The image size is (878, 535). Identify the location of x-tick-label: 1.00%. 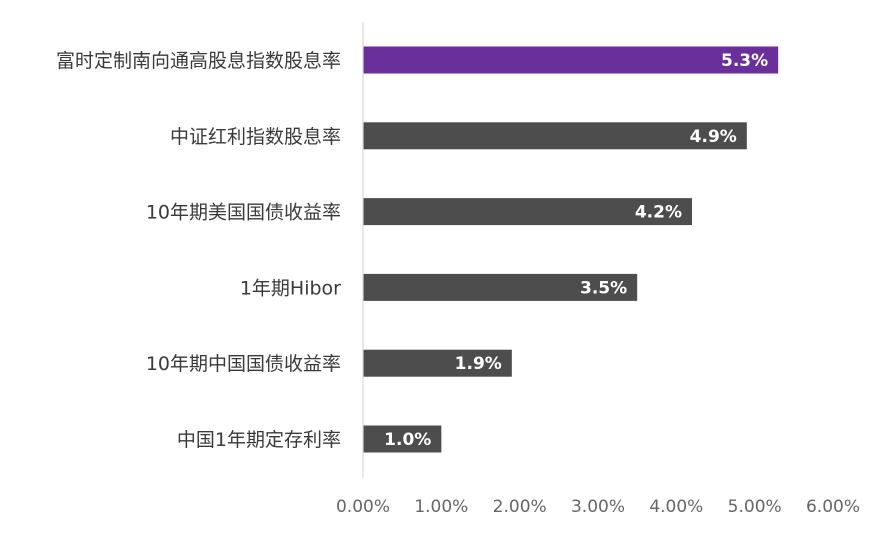
(441, 507).